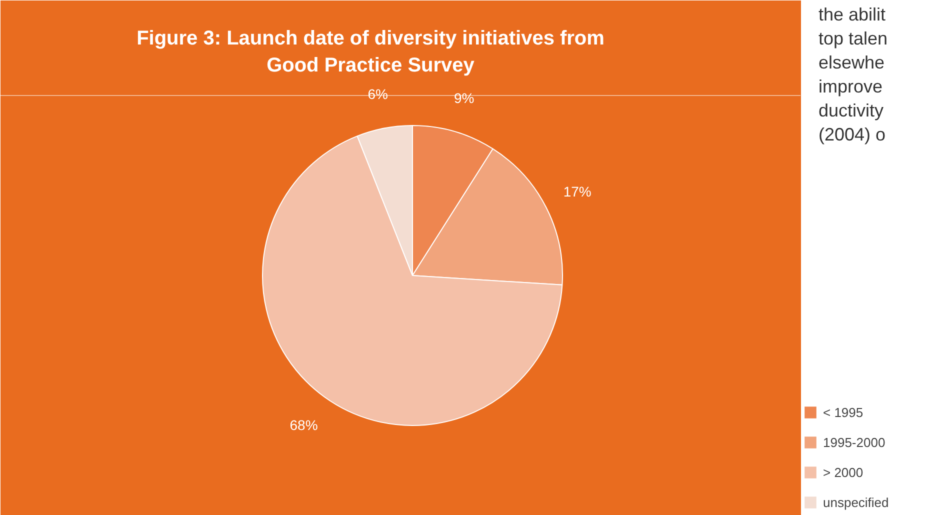 The image size is (933, 515). Describe the element at coordinates (854, 442) in the screenshot. I see `legend-label: 1995-2000` at that location.